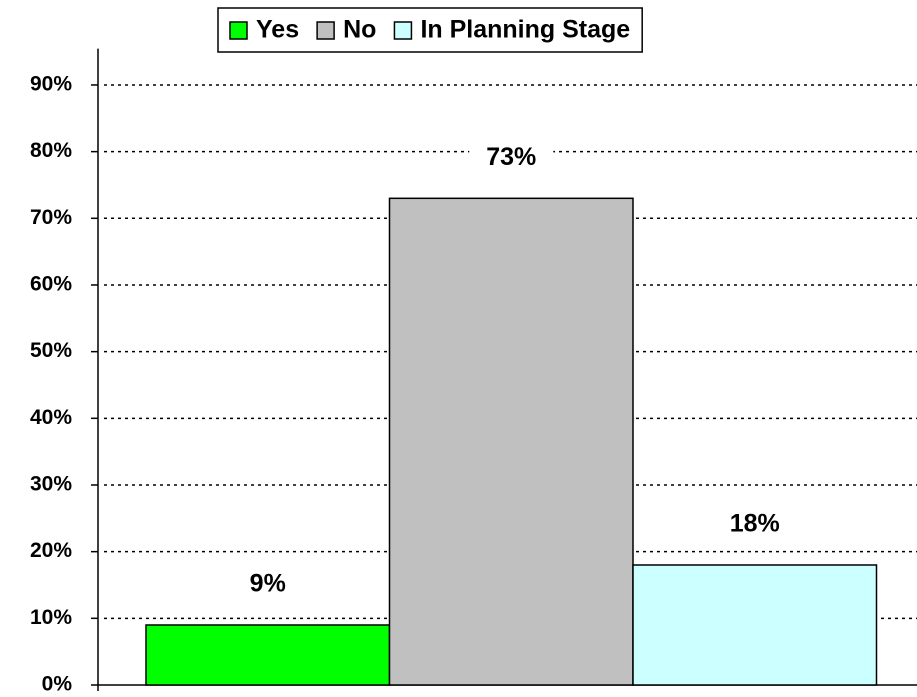 The height and width of the screenshot is (697, 917). I want to click on y-tick-label: 50%, so click(51, 350).